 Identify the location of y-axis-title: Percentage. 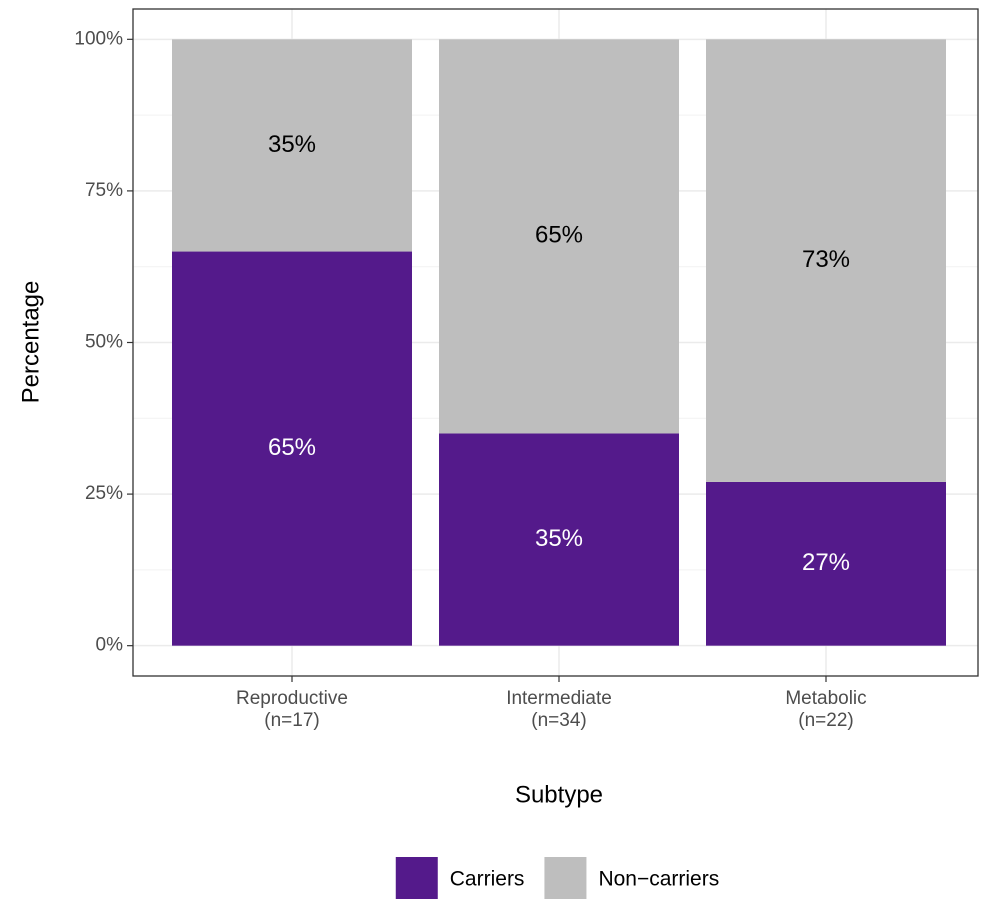
(30, 342).